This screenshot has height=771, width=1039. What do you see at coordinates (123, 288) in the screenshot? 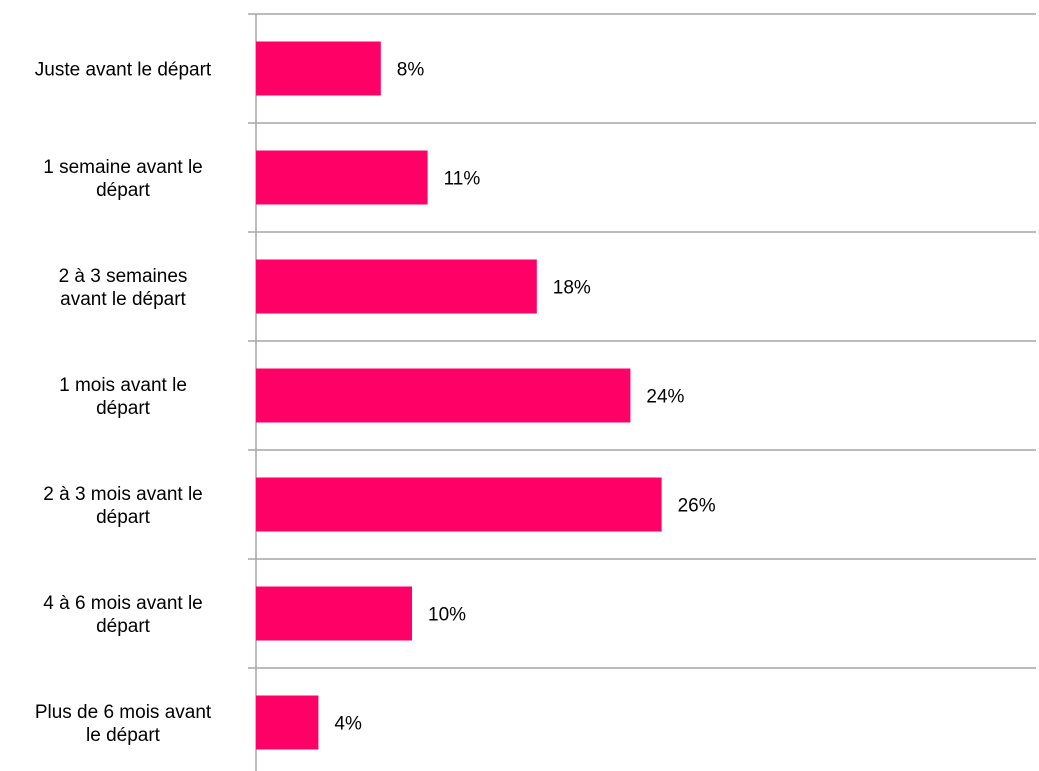
I see `category-label: 2 à 3 semaines avant le départ` at bounding box center [123, 288].